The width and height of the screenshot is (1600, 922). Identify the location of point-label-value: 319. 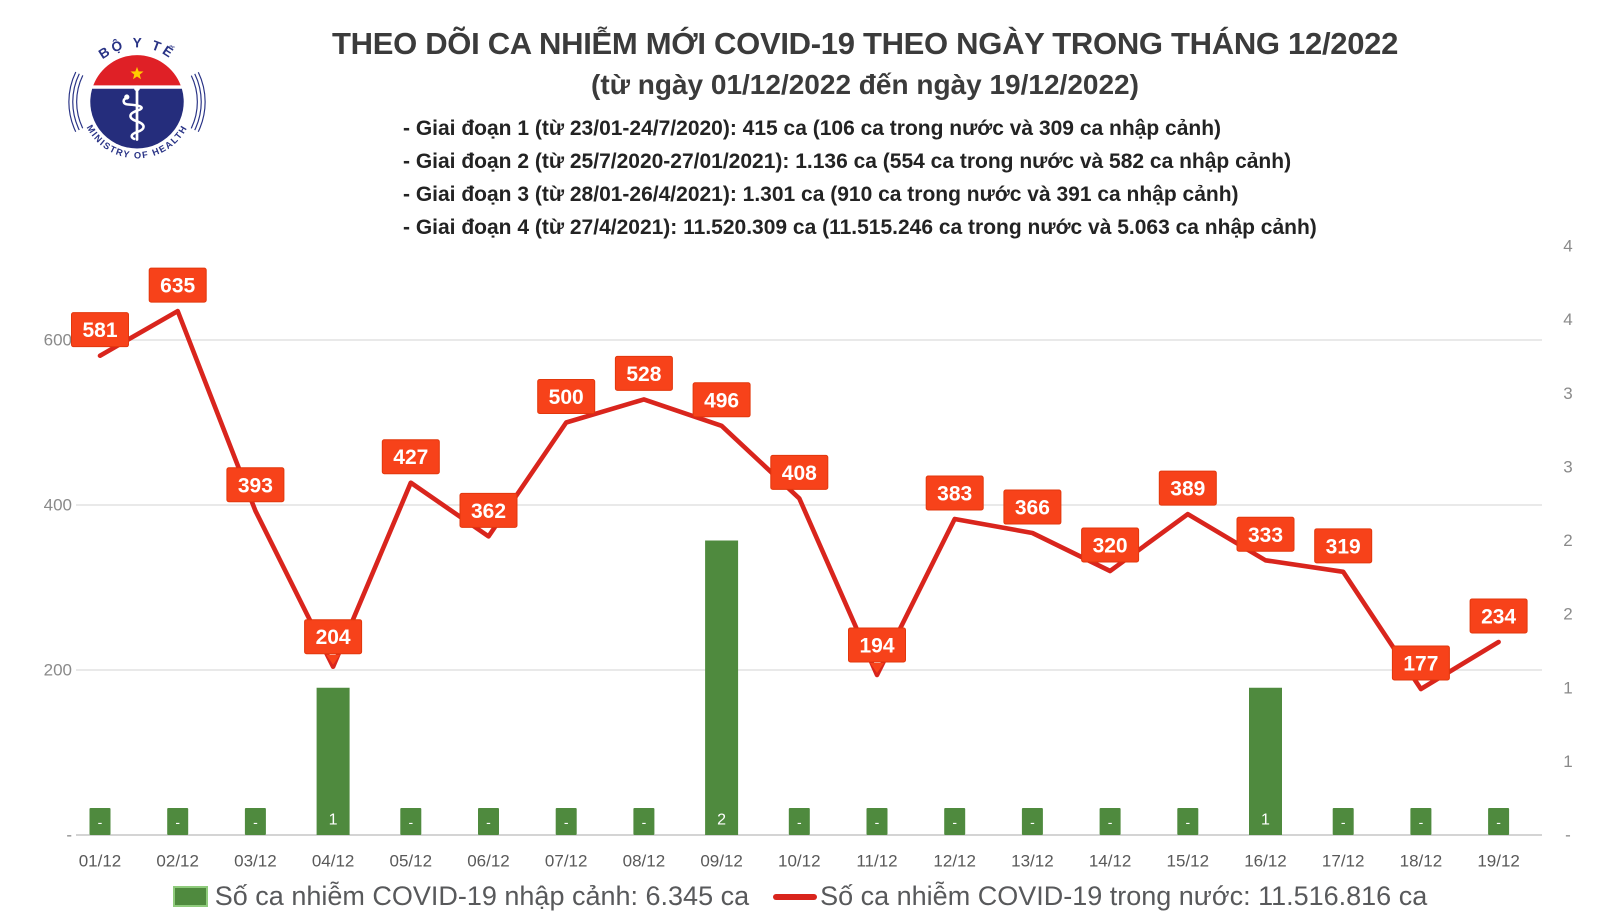
(1343, 546).